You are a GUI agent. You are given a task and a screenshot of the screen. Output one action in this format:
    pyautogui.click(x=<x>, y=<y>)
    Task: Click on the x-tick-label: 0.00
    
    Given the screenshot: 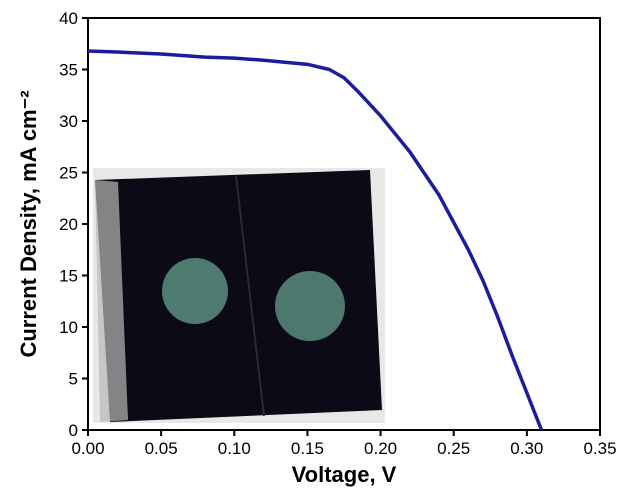 What is the action you would take?
    pyautogui.click(x=87, y=448)
    